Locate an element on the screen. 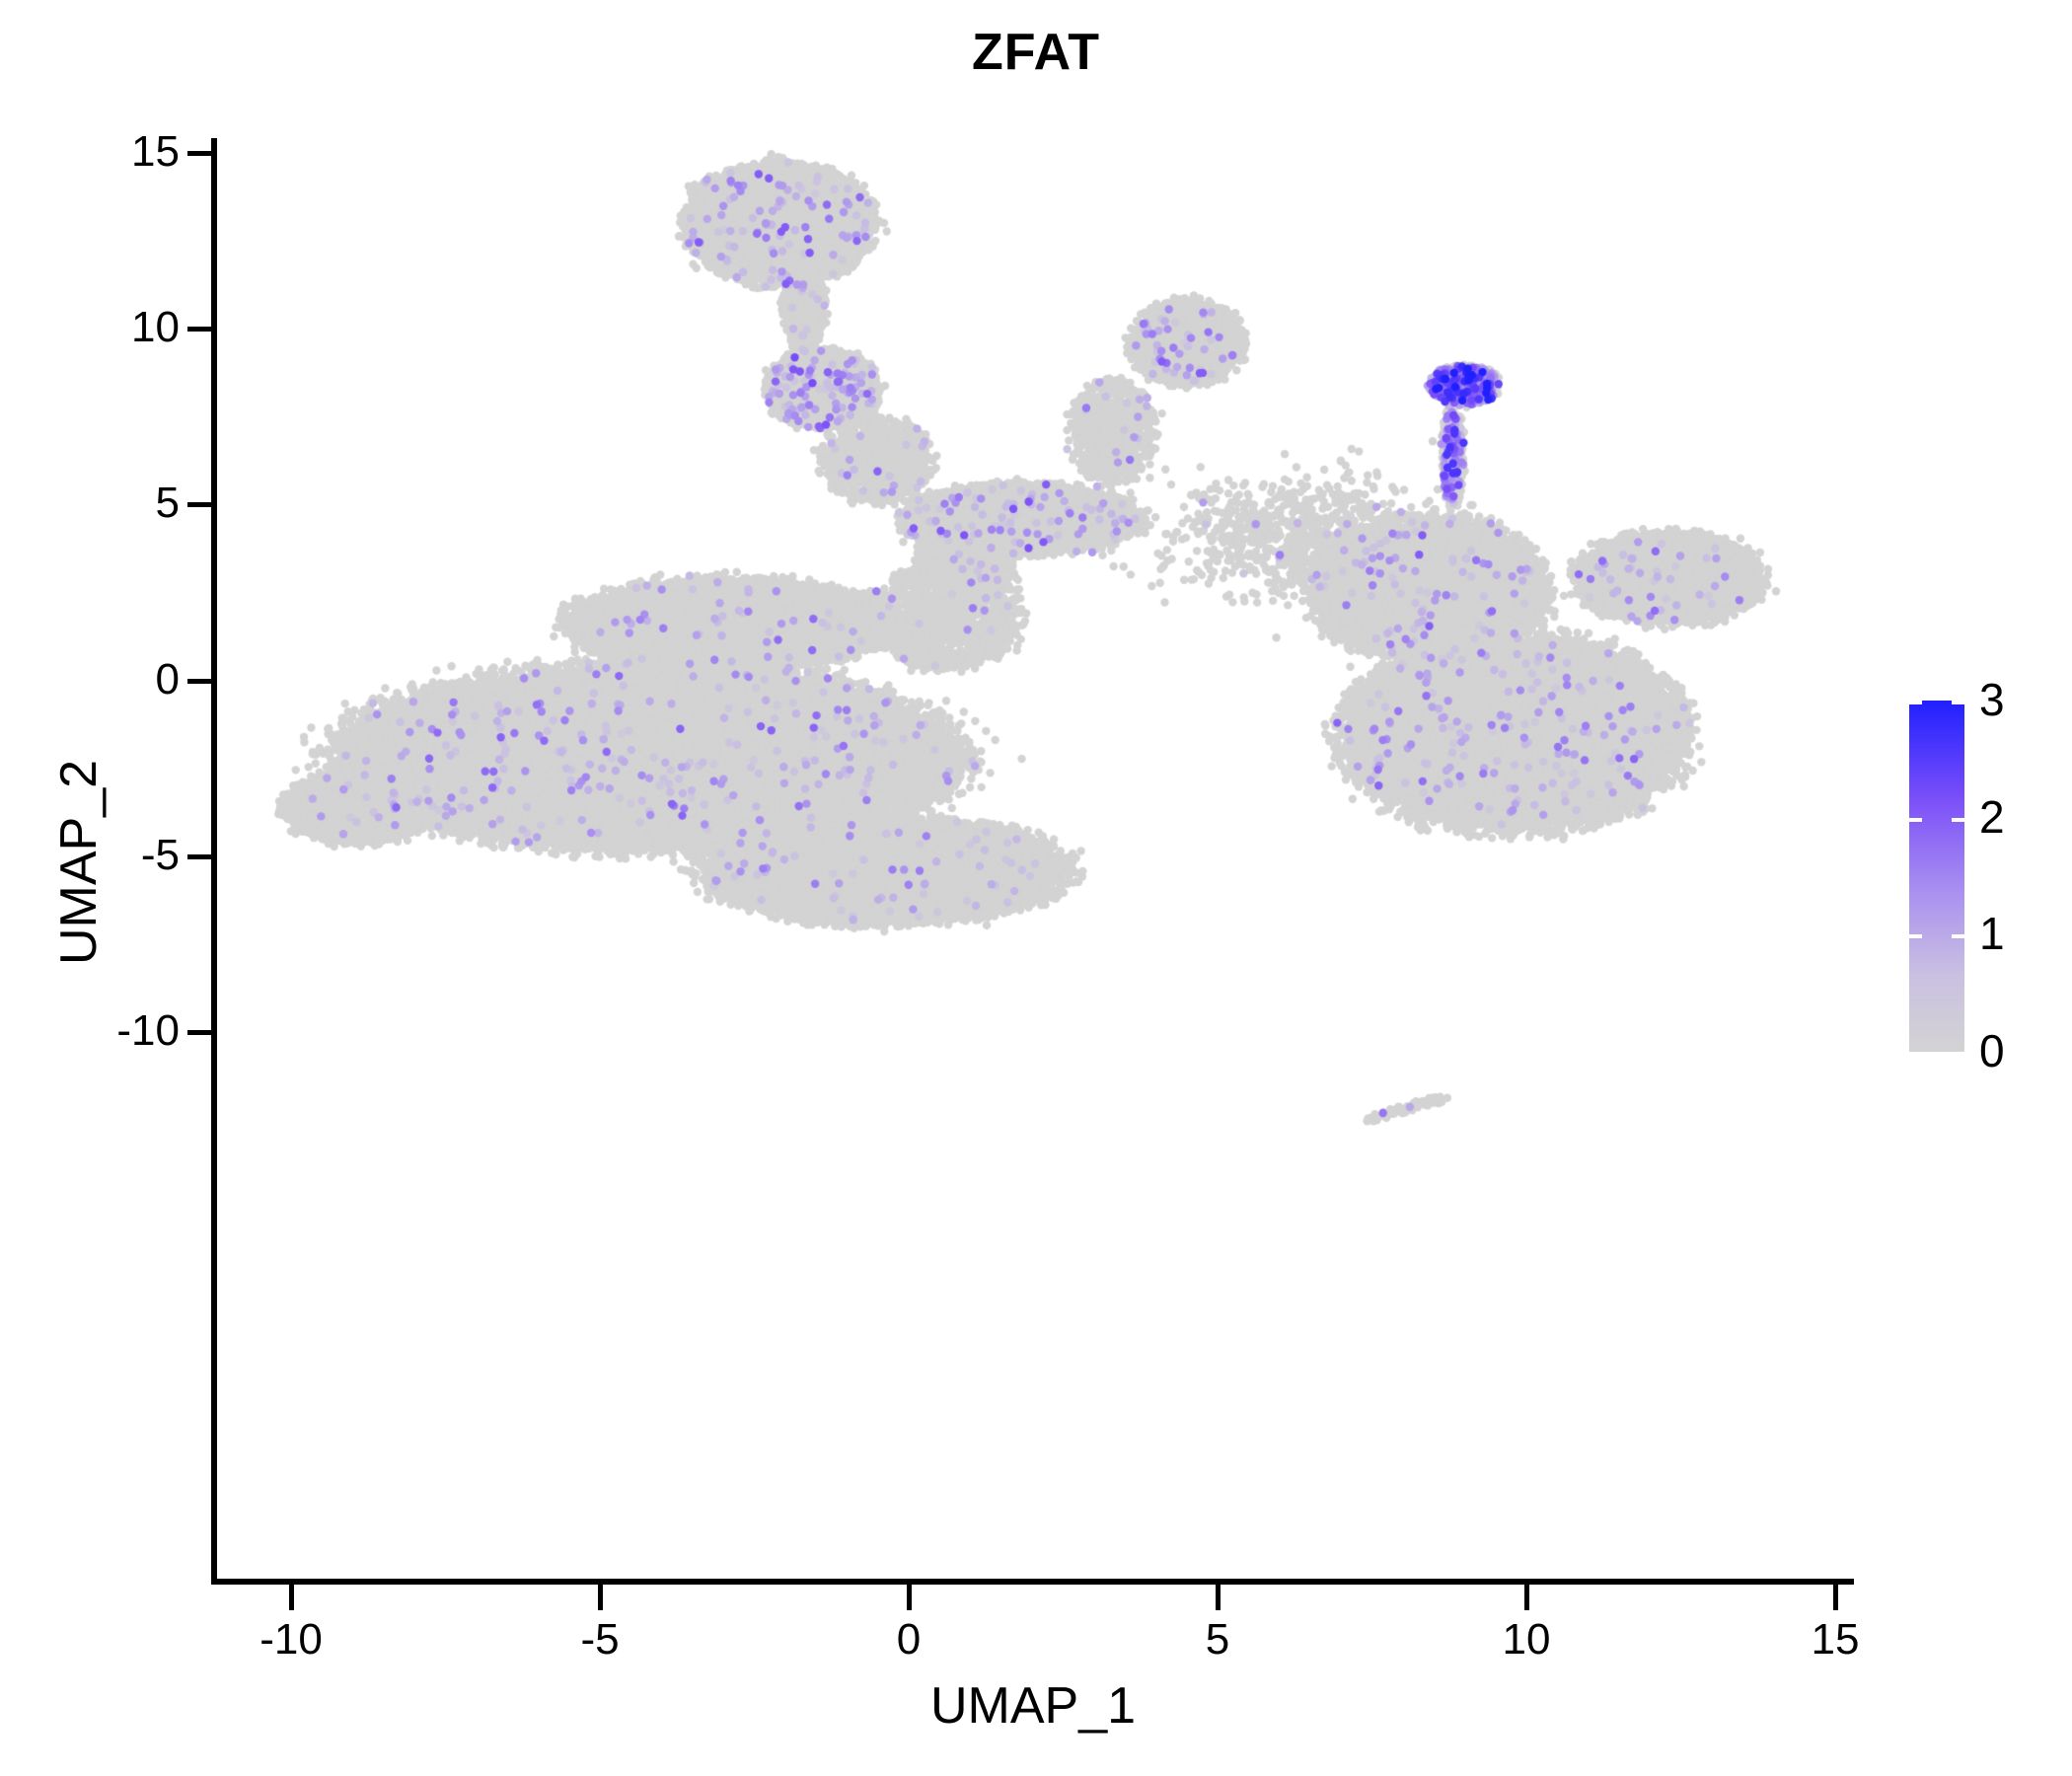 The image size is (2072, 1776). y-tick-label: 15 is located at coordinates (155, 152).